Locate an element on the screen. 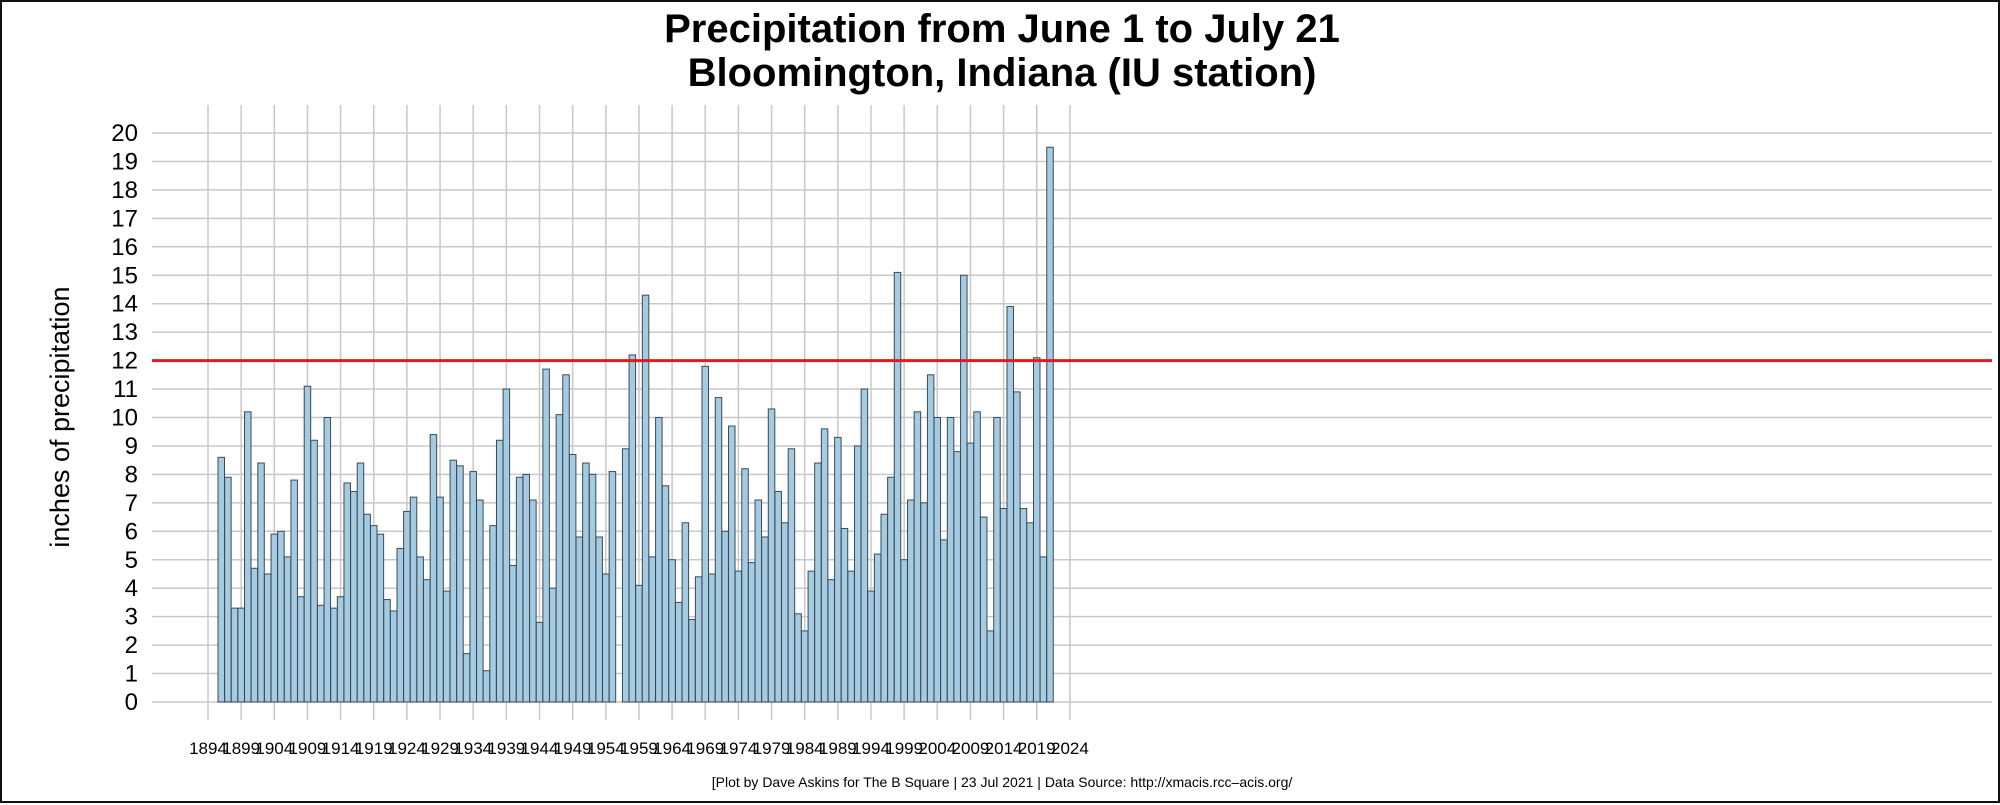 This screenshot has height=805, width=2000. bar-1994 is located at coordinates (871, 646).